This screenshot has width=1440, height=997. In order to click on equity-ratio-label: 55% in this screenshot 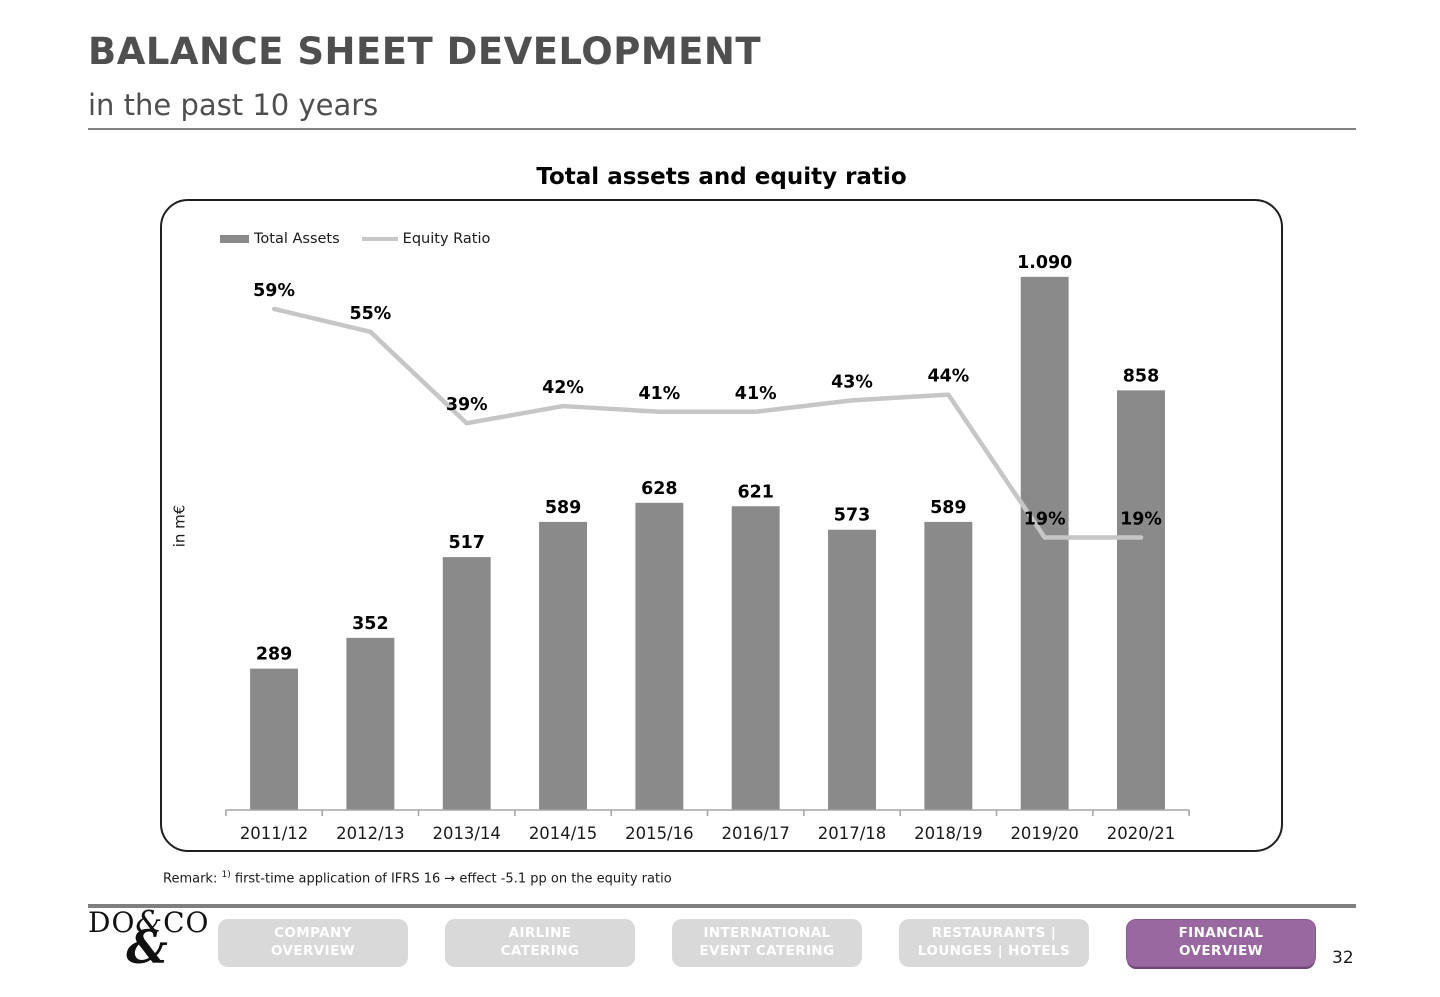, I will do `click(370, 314)`.